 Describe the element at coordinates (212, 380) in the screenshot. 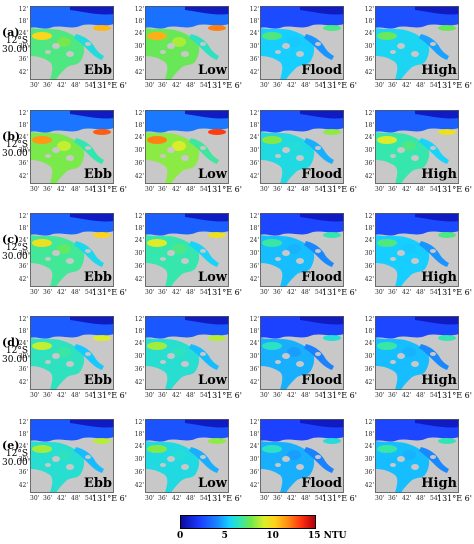

I see `tide-label: Low` at that location.